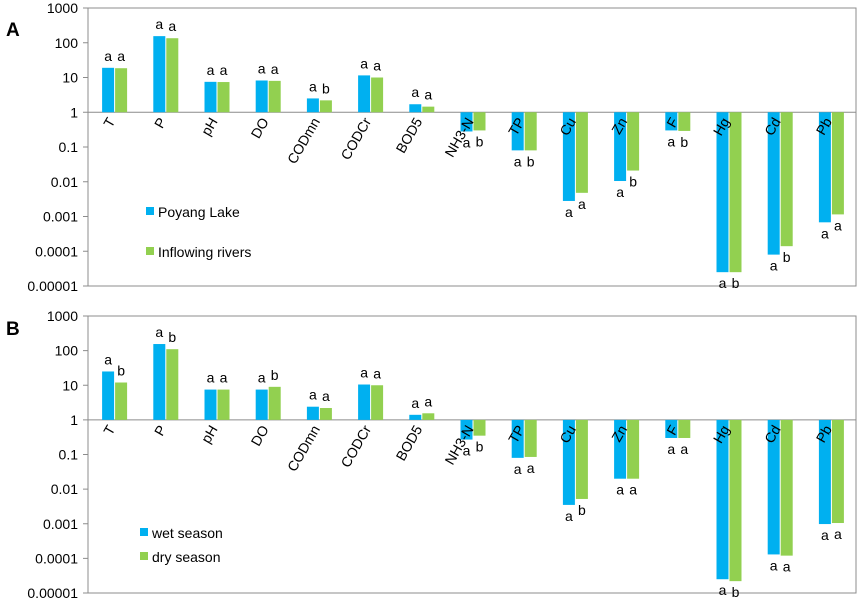  Describe the element at coordinates (199, 212) in the screenshot. I see `legend-label: Poyang Lake` at that location.